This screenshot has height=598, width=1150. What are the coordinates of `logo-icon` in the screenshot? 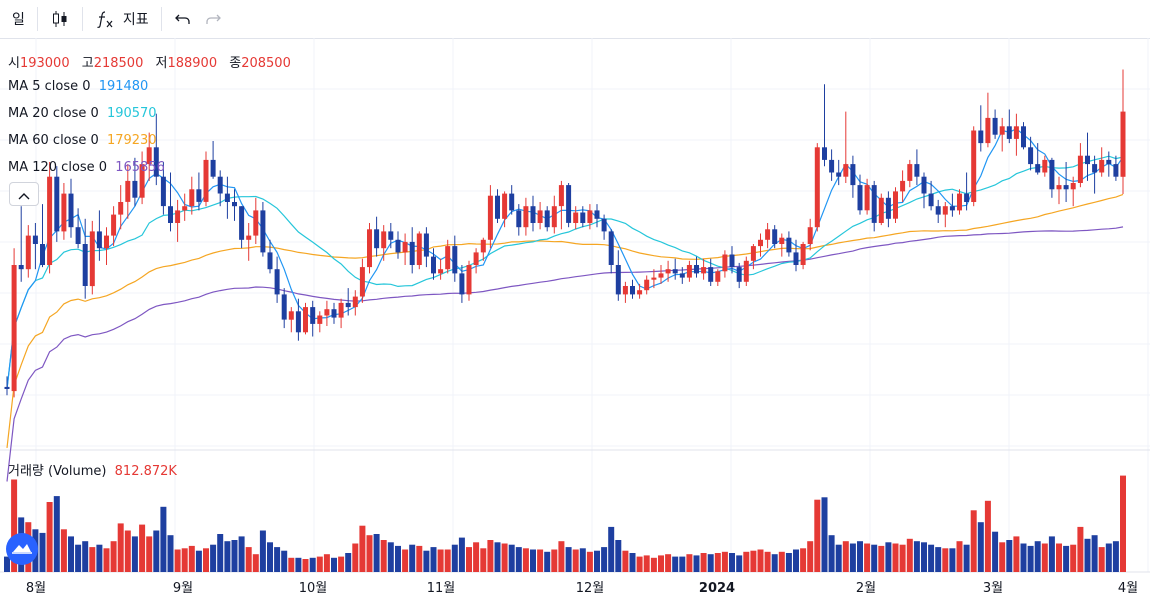 It's located at (22, 549).